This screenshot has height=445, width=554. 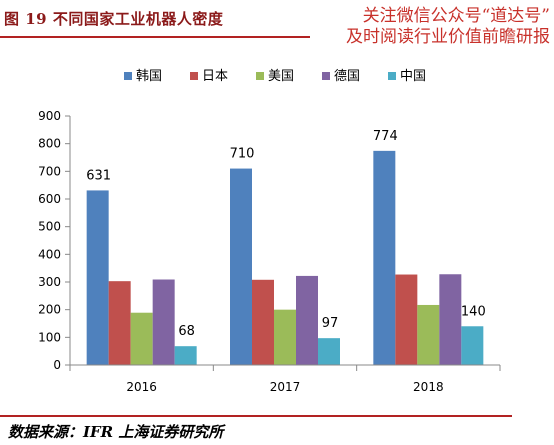 I want to click on legend-label-1: 日本, so click(x=215, y=76).